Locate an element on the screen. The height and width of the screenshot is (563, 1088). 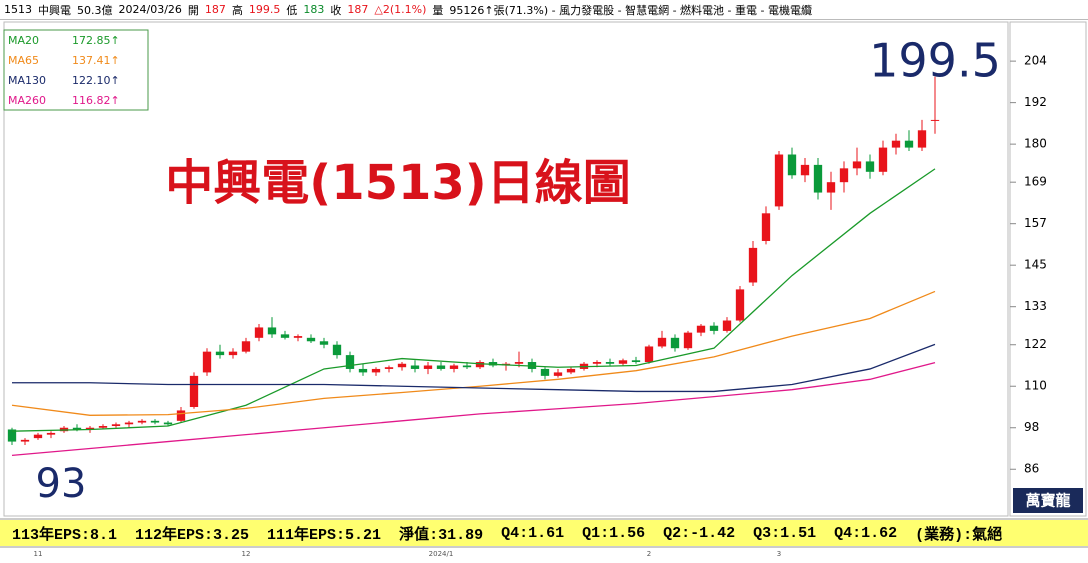
legend-name: MA130 is located at coordinates (27, 80).